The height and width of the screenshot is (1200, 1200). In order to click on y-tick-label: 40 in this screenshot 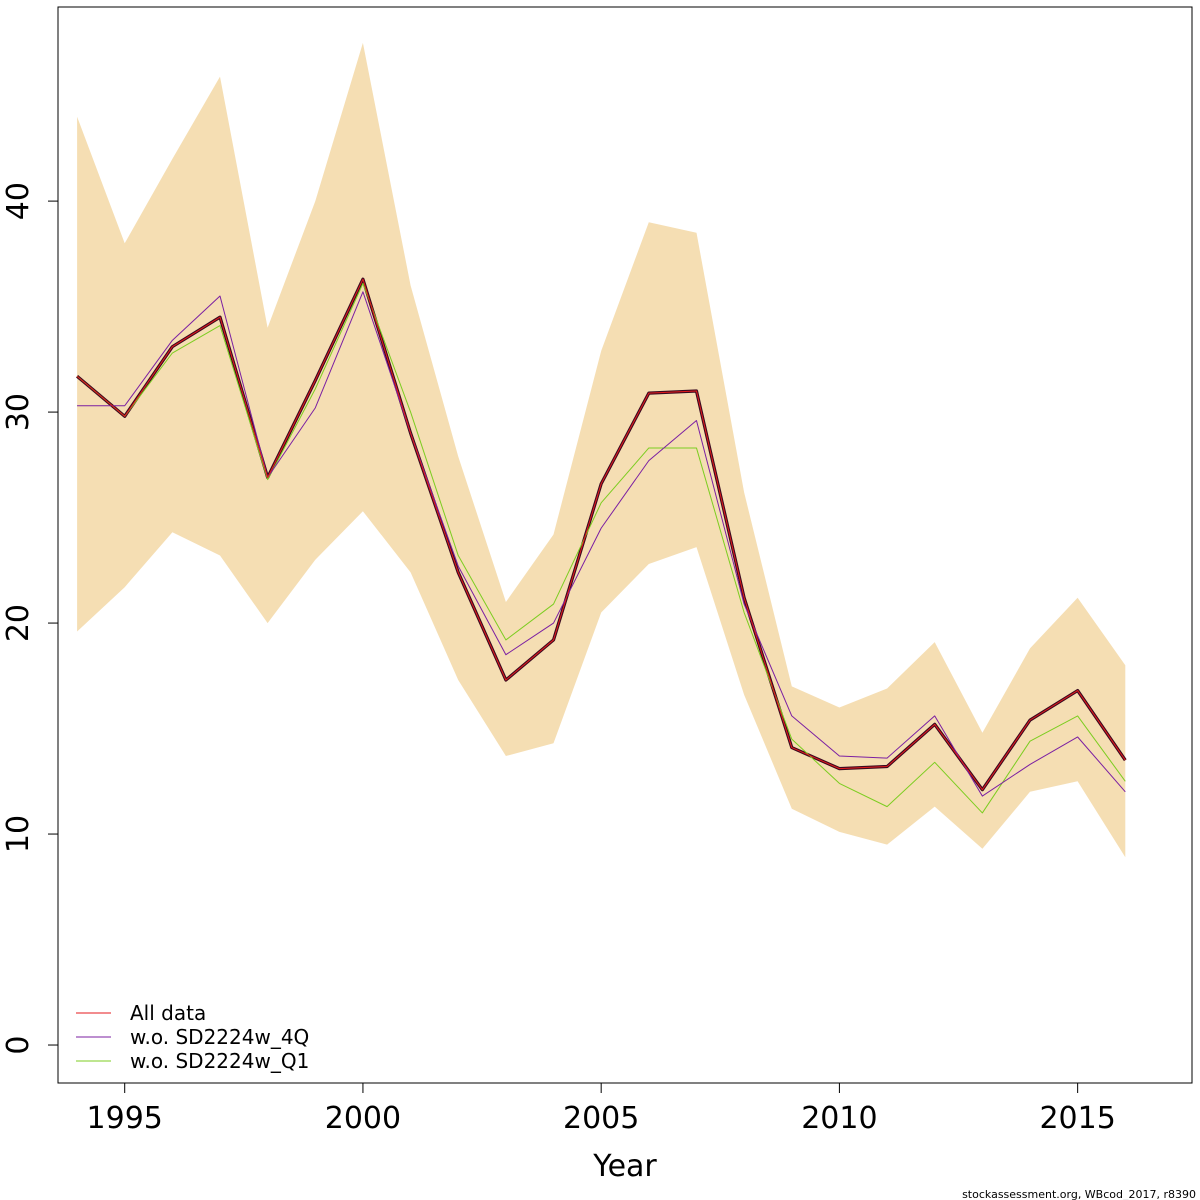, I will do `click(18, 201)`.